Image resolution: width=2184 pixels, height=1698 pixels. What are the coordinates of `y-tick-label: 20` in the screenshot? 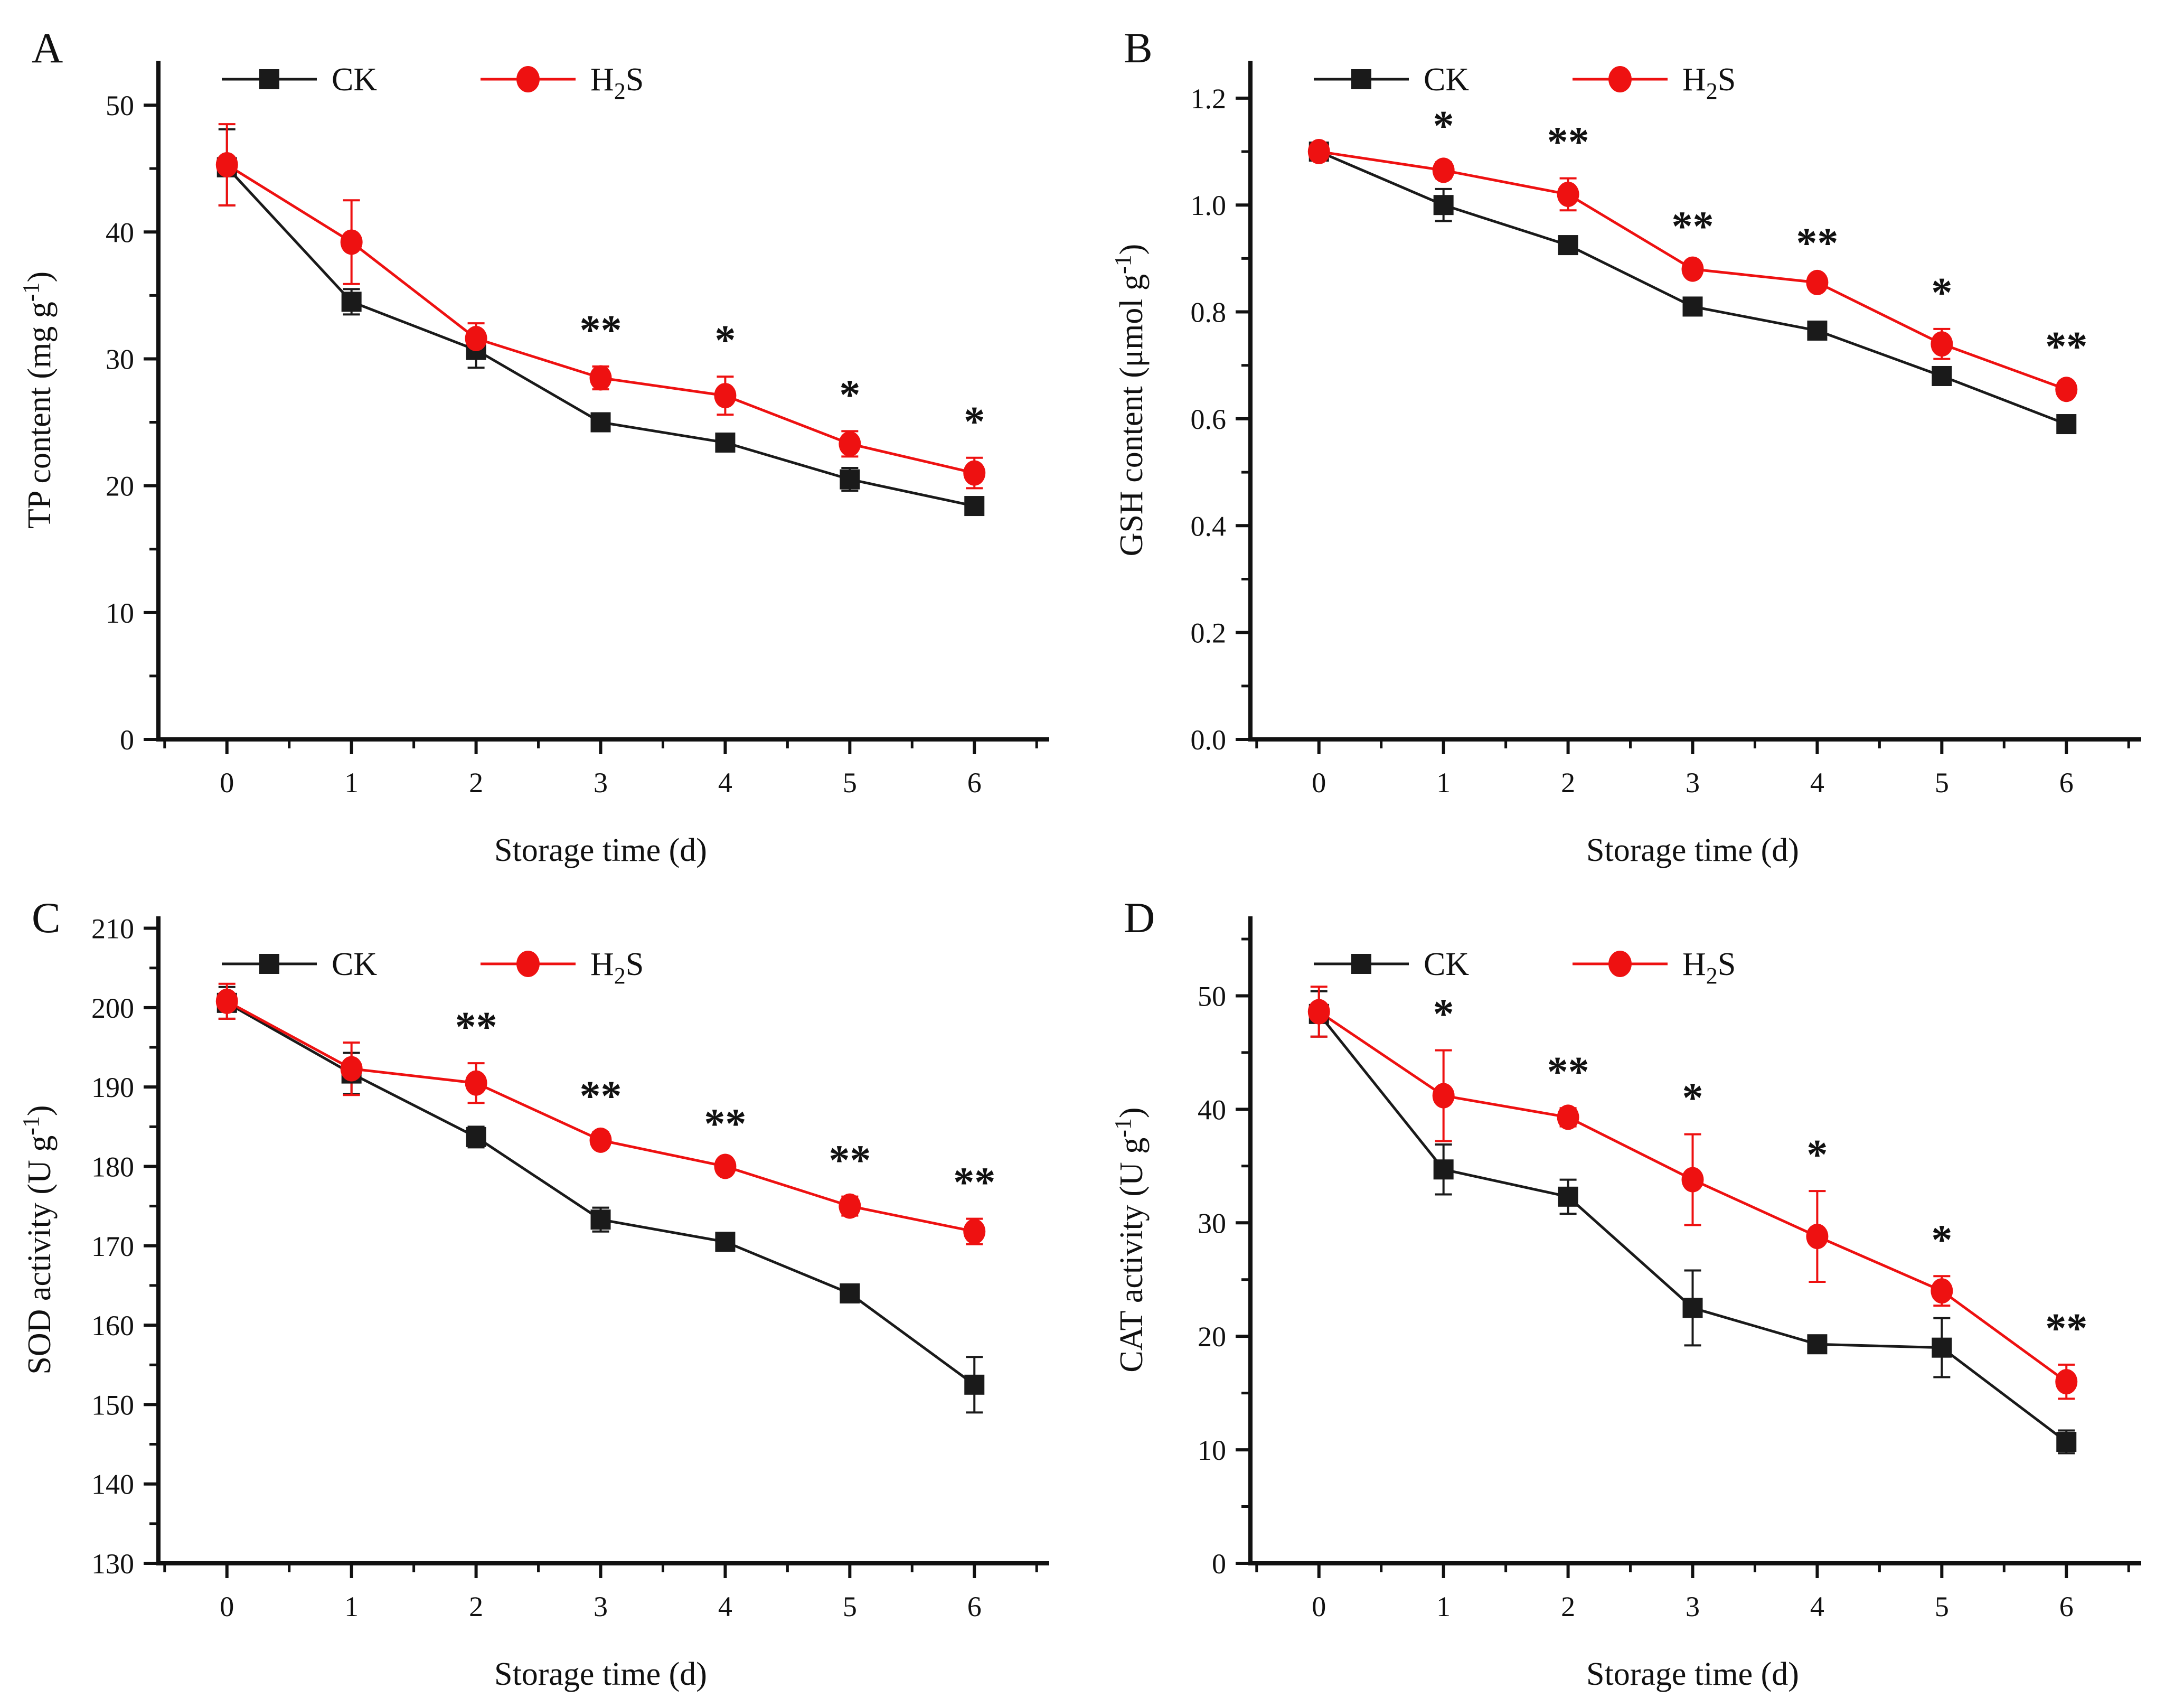 It's located at (120, 486).